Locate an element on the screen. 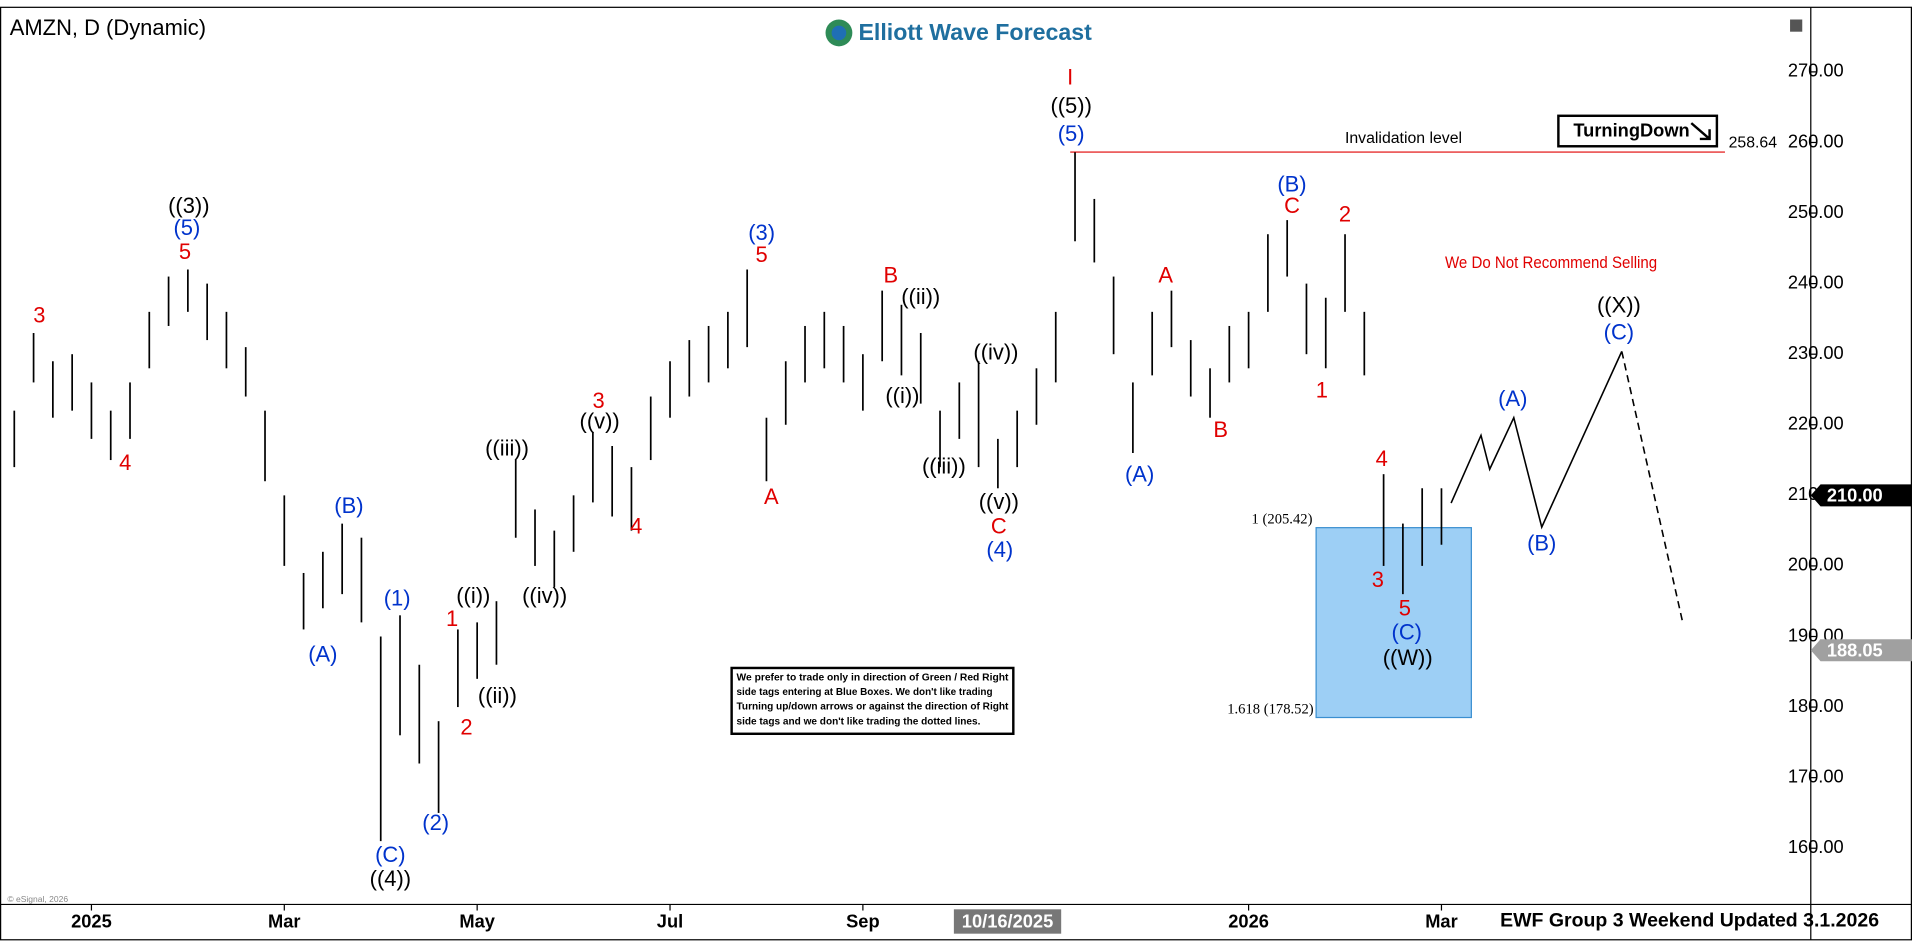 This screenshot has width=1912, height=941. price-tag-label: 188.05 is located at coordinates (1855, 649).